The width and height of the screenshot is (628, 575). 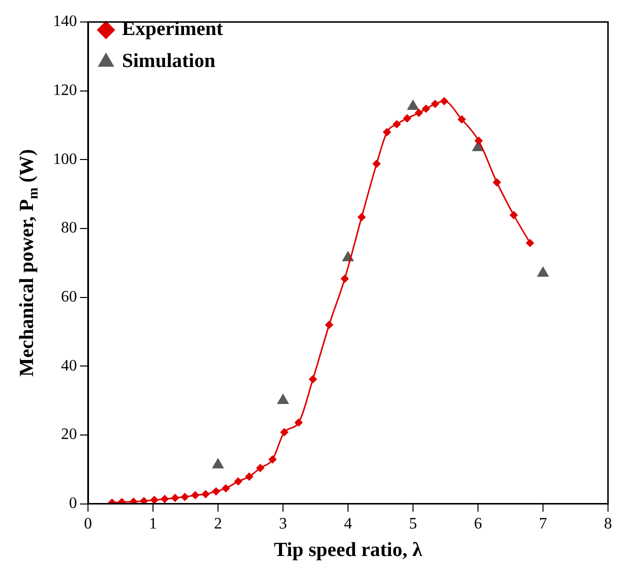 What do you see at coordinates (73, 503) in the screenshot?
I see `y-tick-label: 0` at bounding box center [73, 503].